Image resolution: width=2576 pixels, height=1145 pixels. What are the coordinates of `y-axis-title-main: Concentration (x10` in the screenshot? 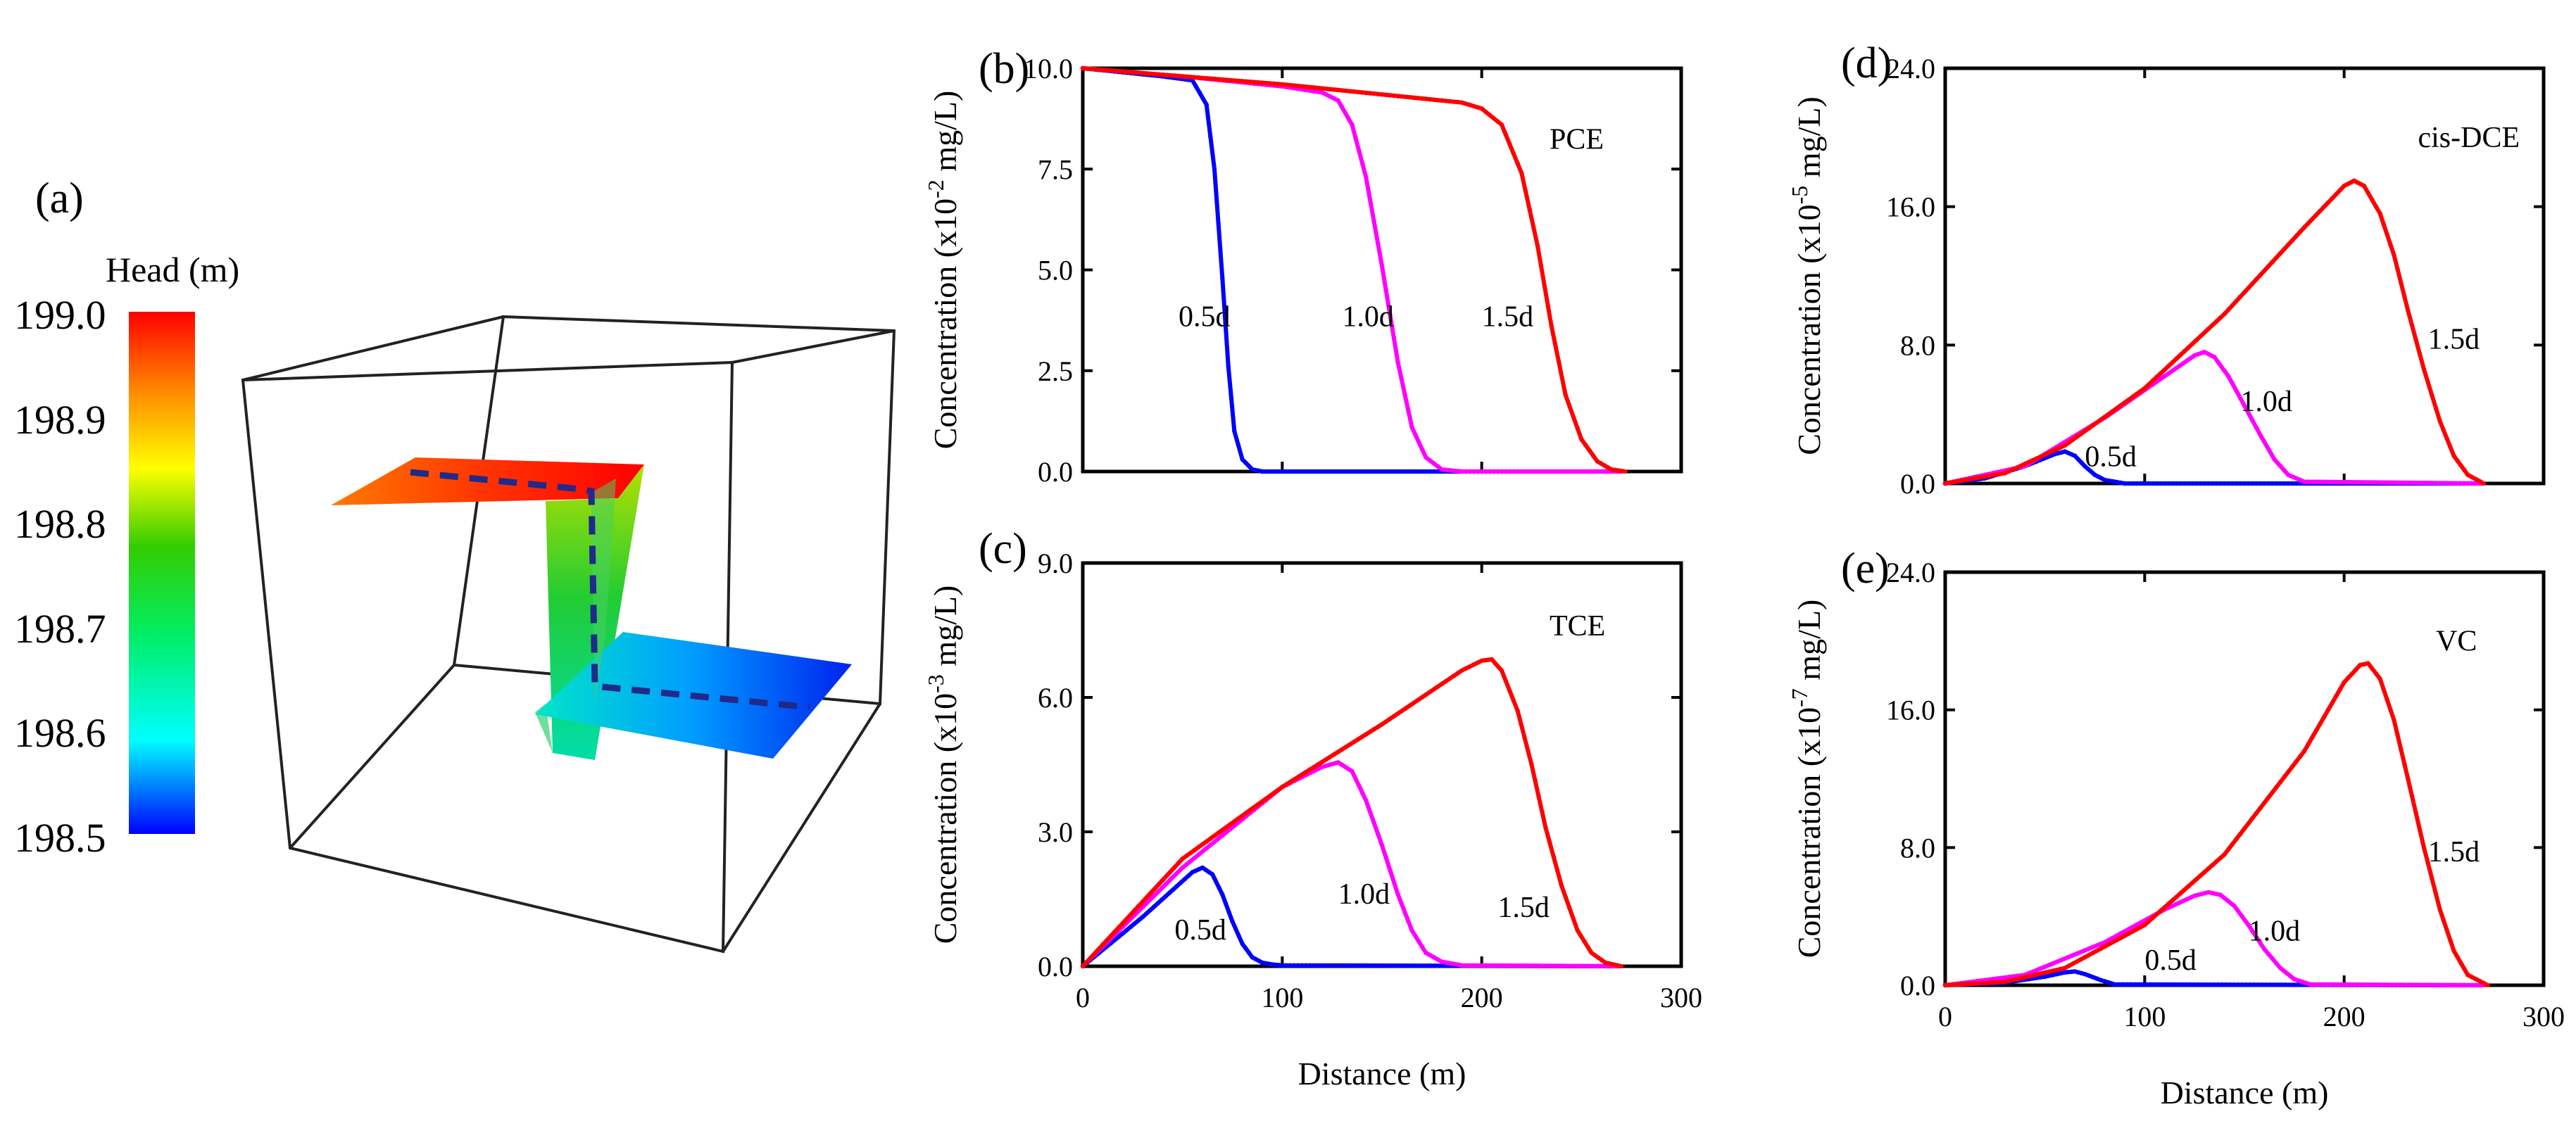 It's located at (1809, 832).